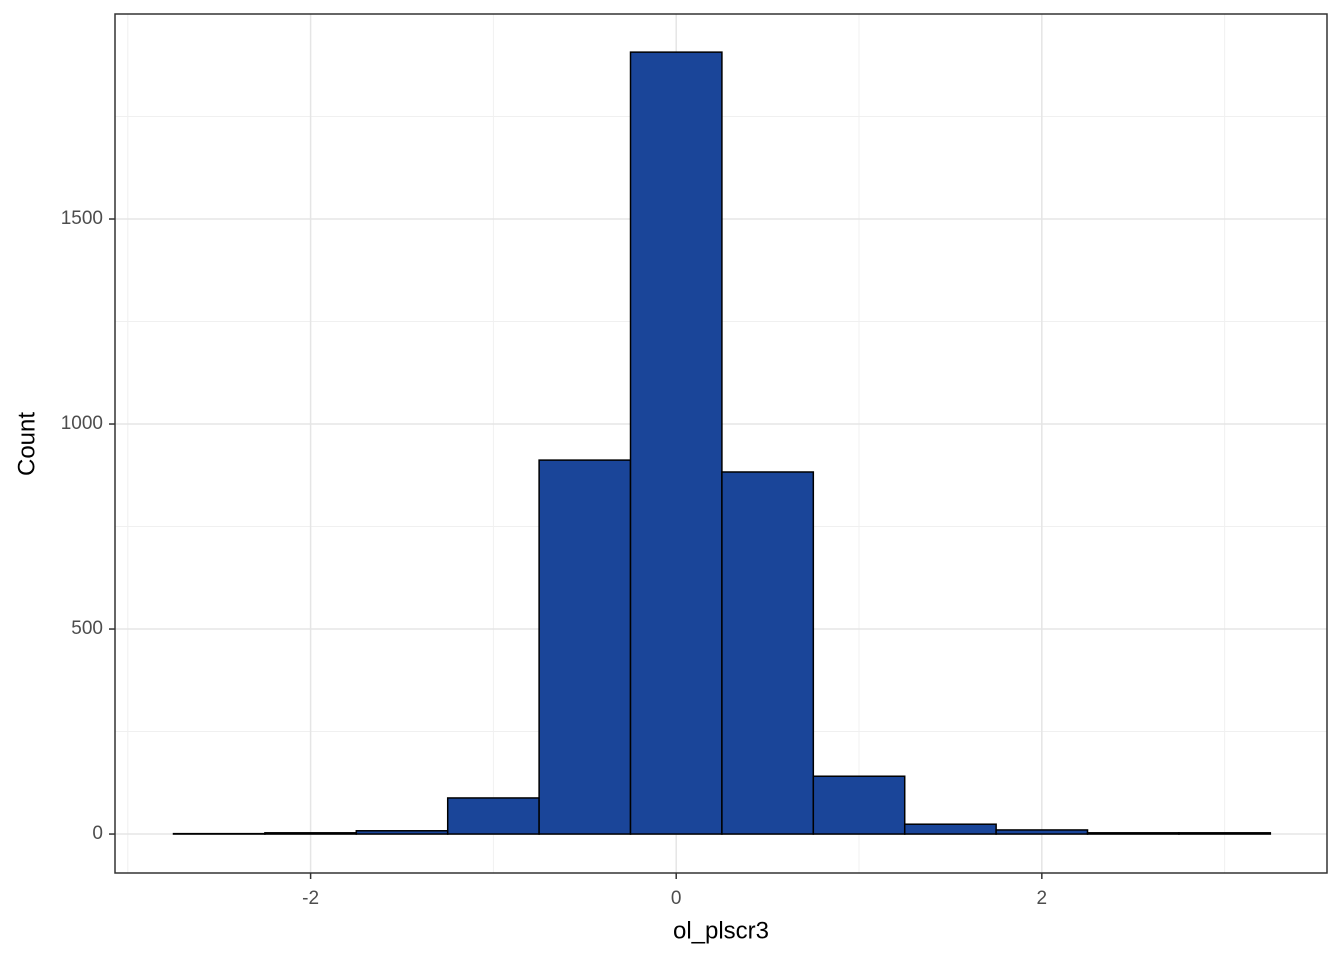  I want to click on y-tick-label: 1500, so click(82, 218).